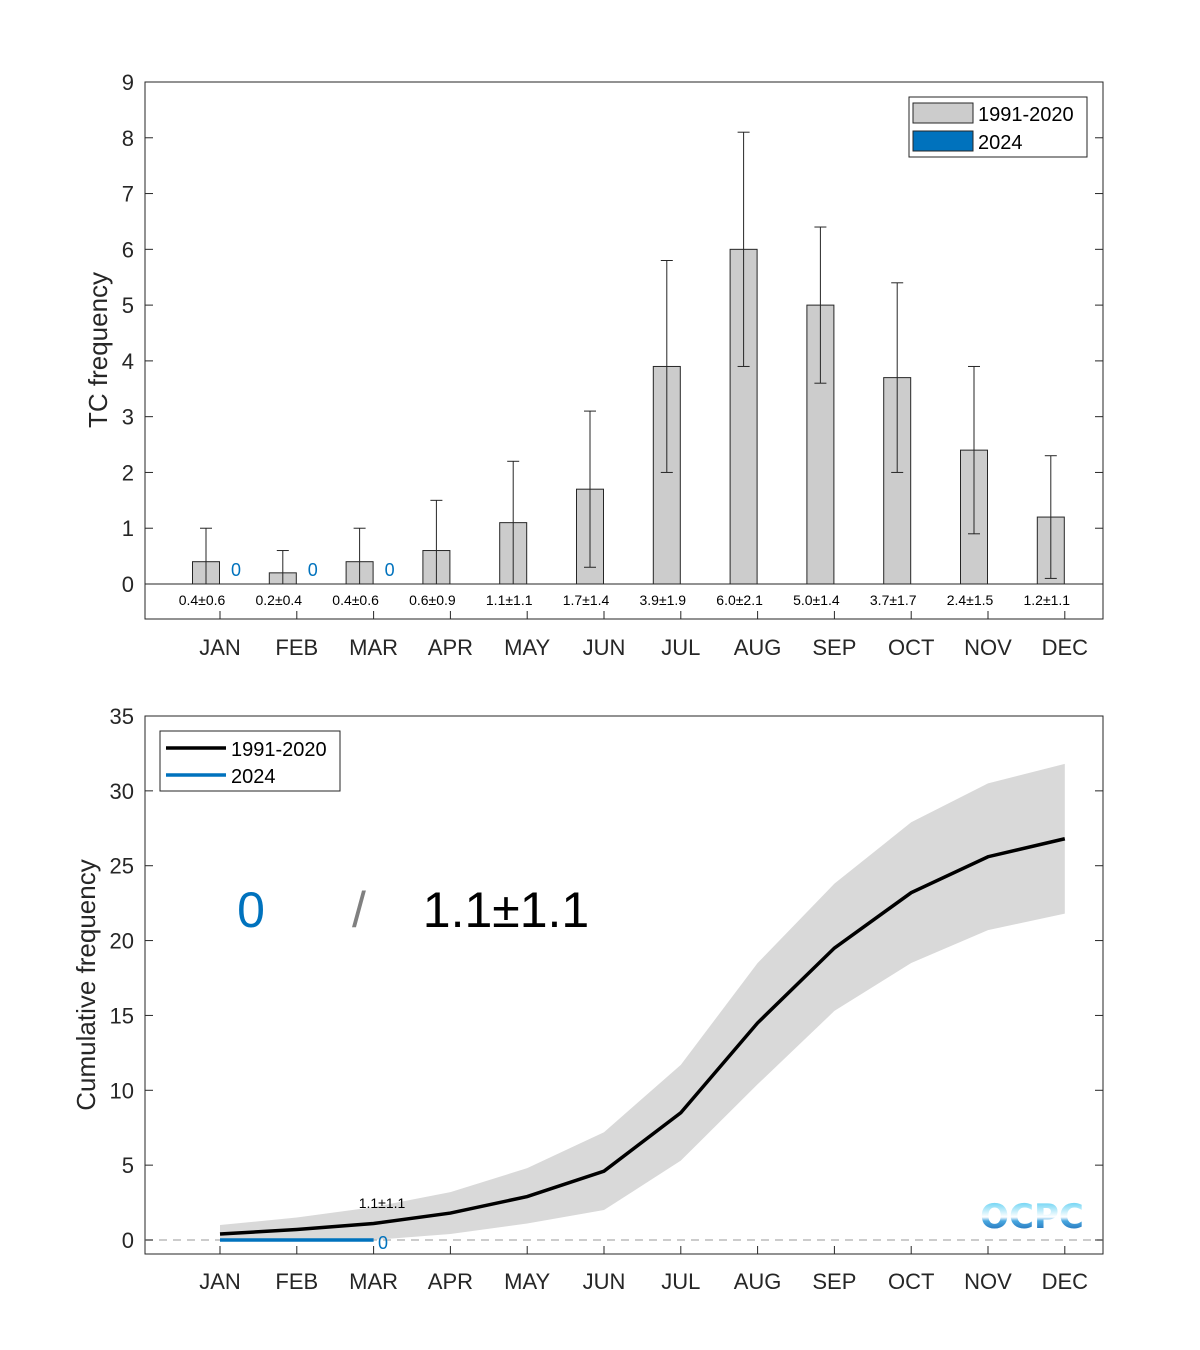 The image size is (1200, 1350). What do you see at coordinates (128, 472) in the screenshot?
I see `top-y-tick-label: 2` at bounding box center [128, 472].